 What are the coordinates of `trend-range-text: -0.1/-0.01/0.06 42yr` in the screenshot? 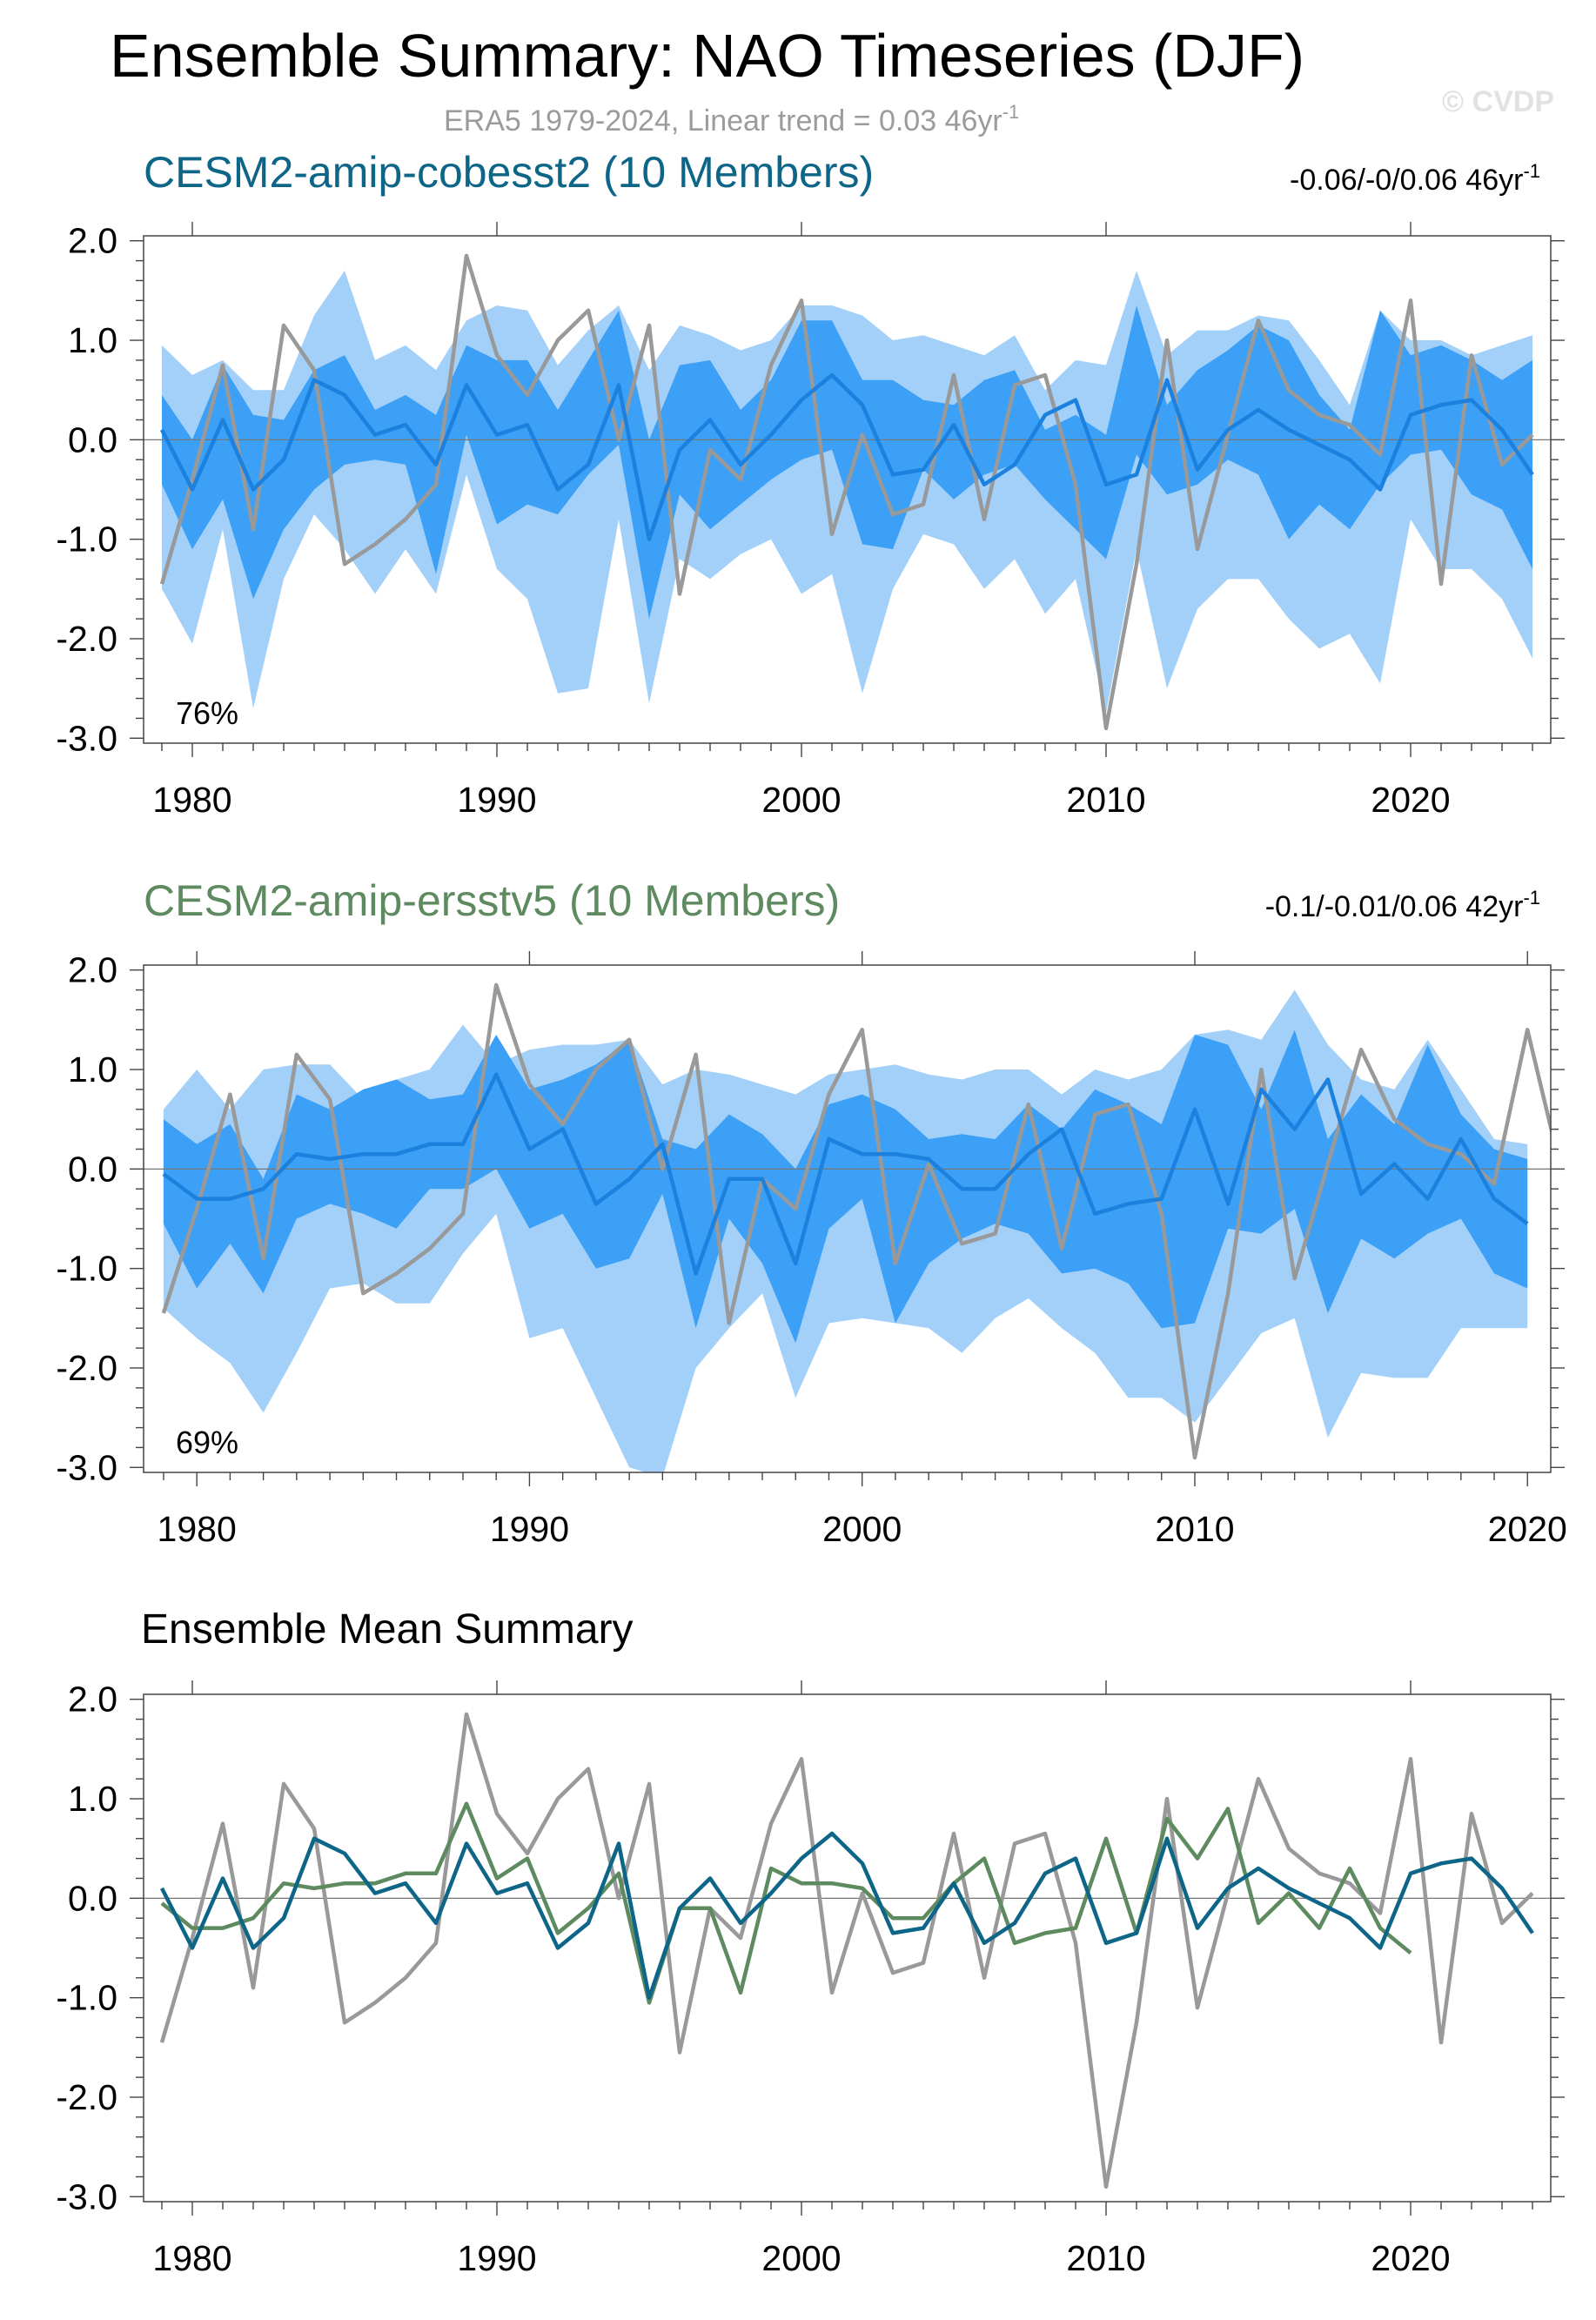 It's located at (1394, 906).